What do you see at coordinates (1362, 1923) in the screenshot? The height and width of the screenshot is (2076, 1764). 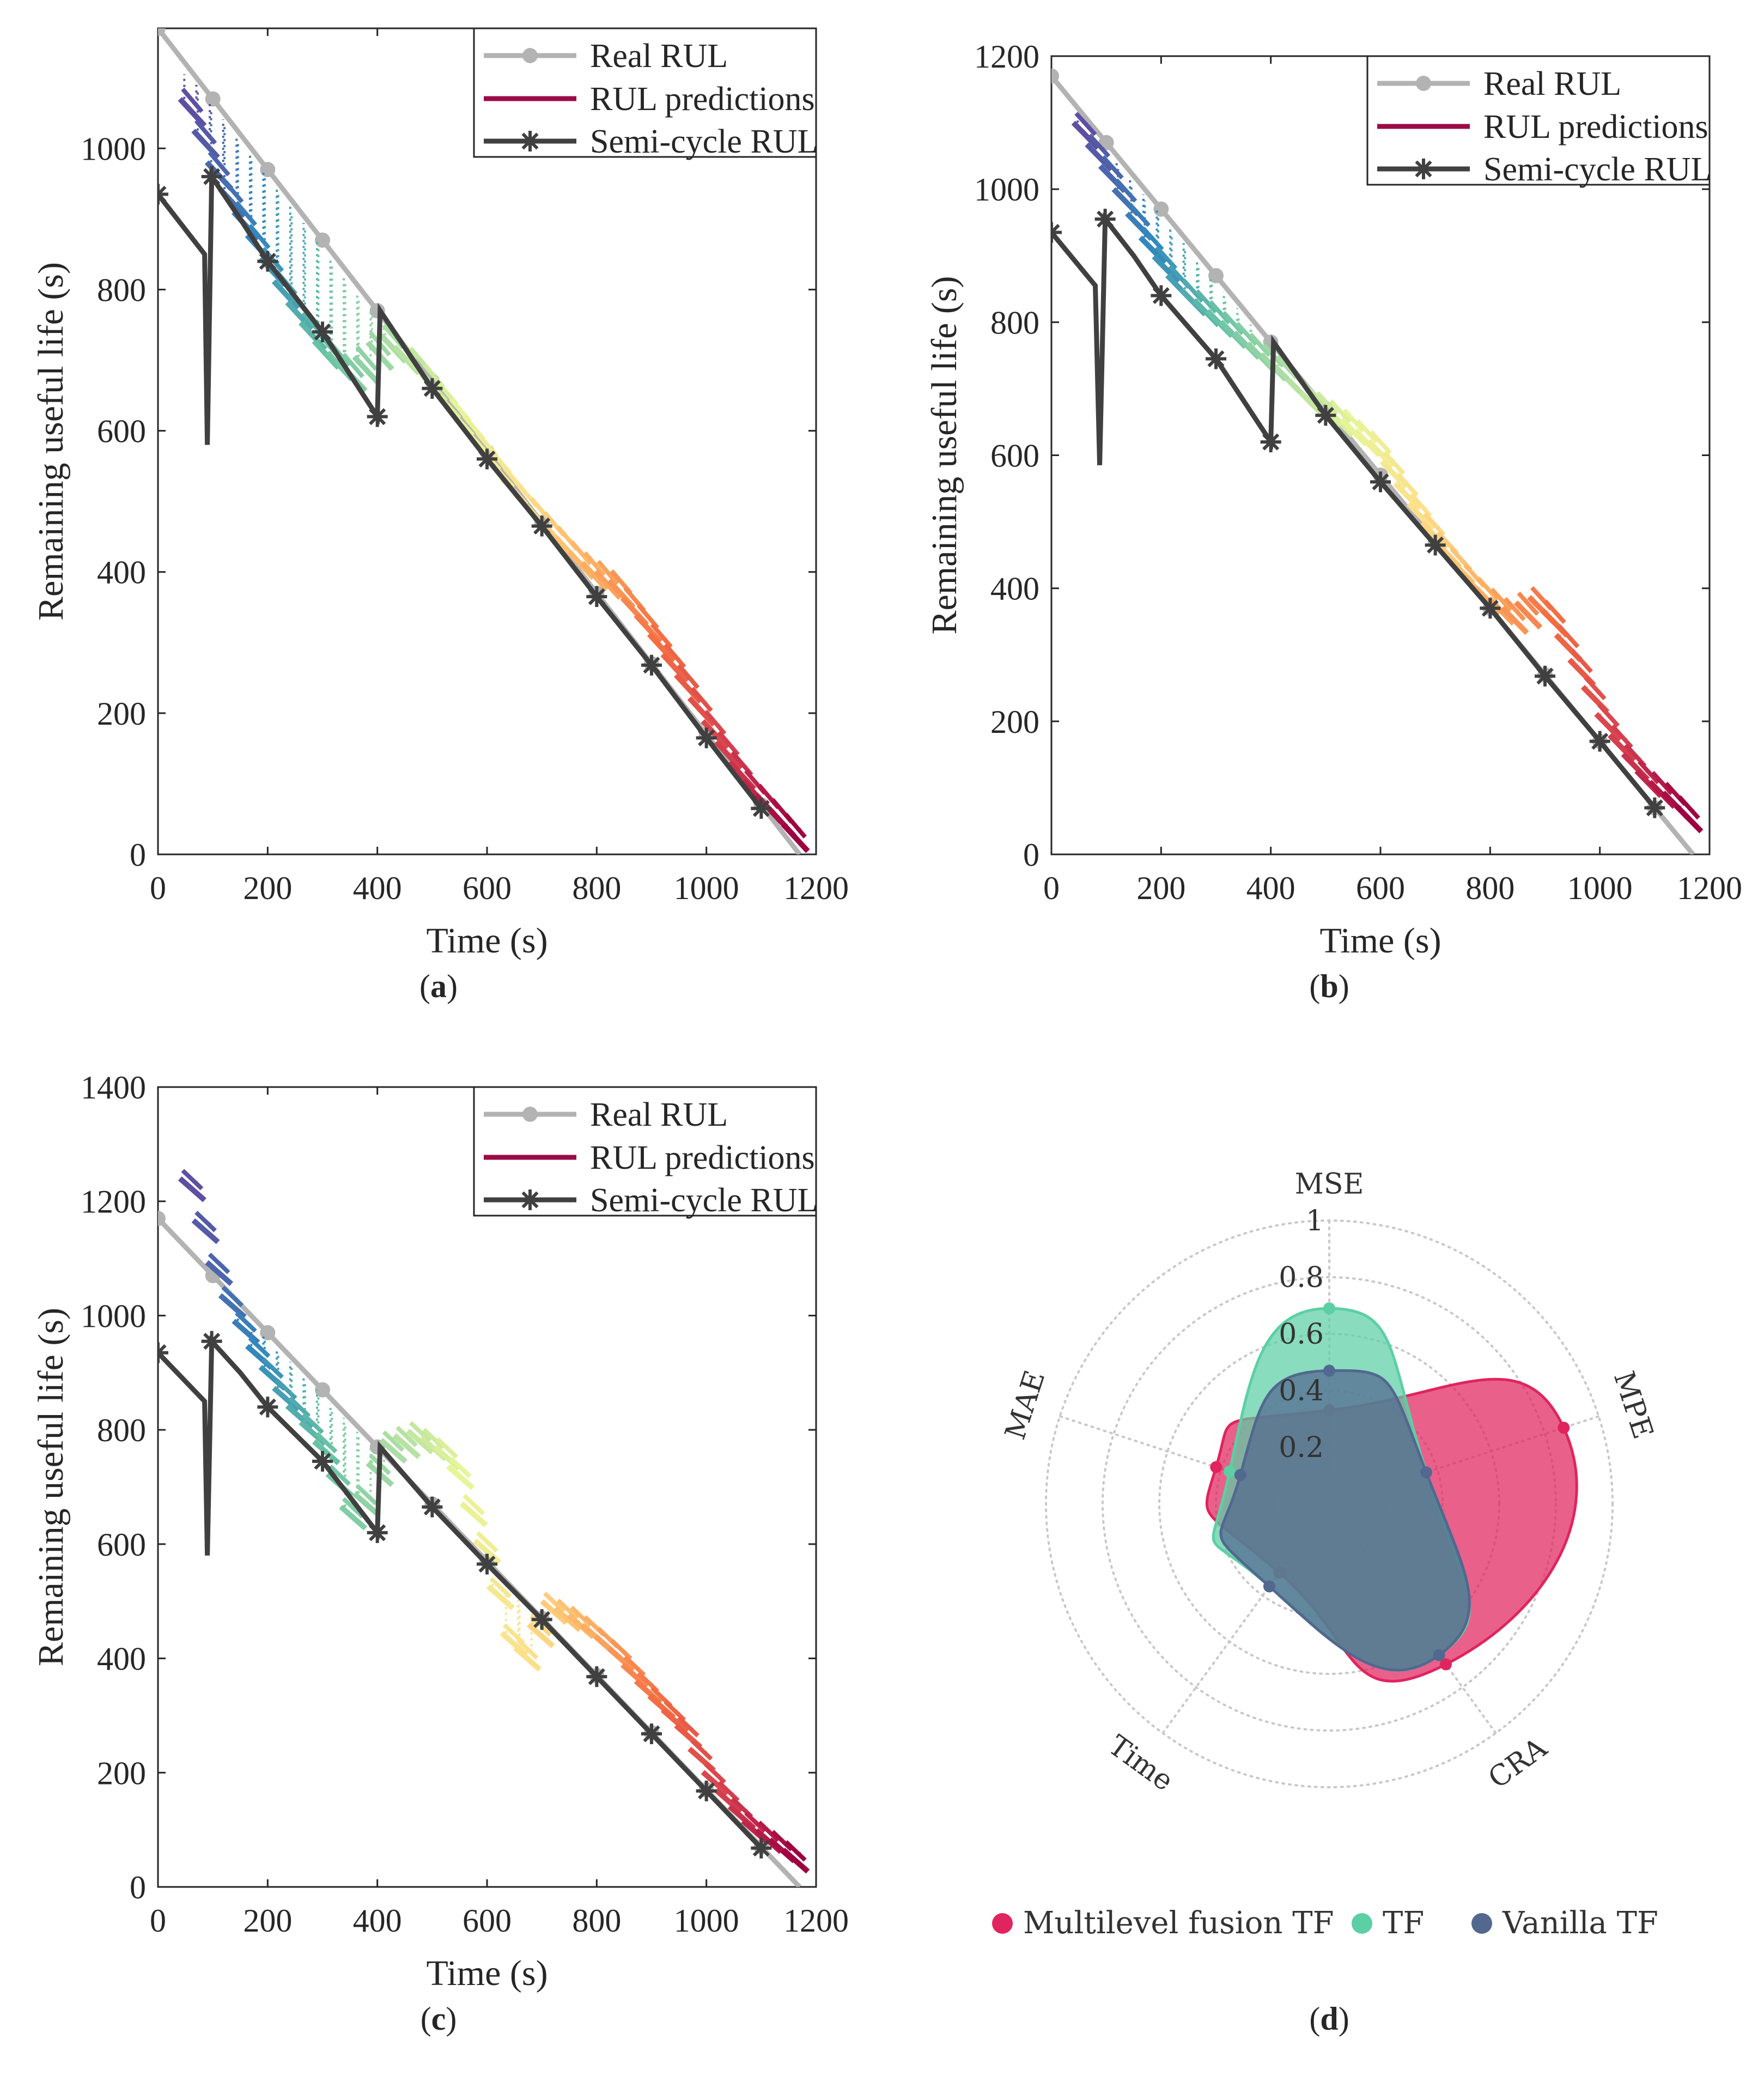 I see `radar-legend-swatch` at bounding box center [1362, 1923].